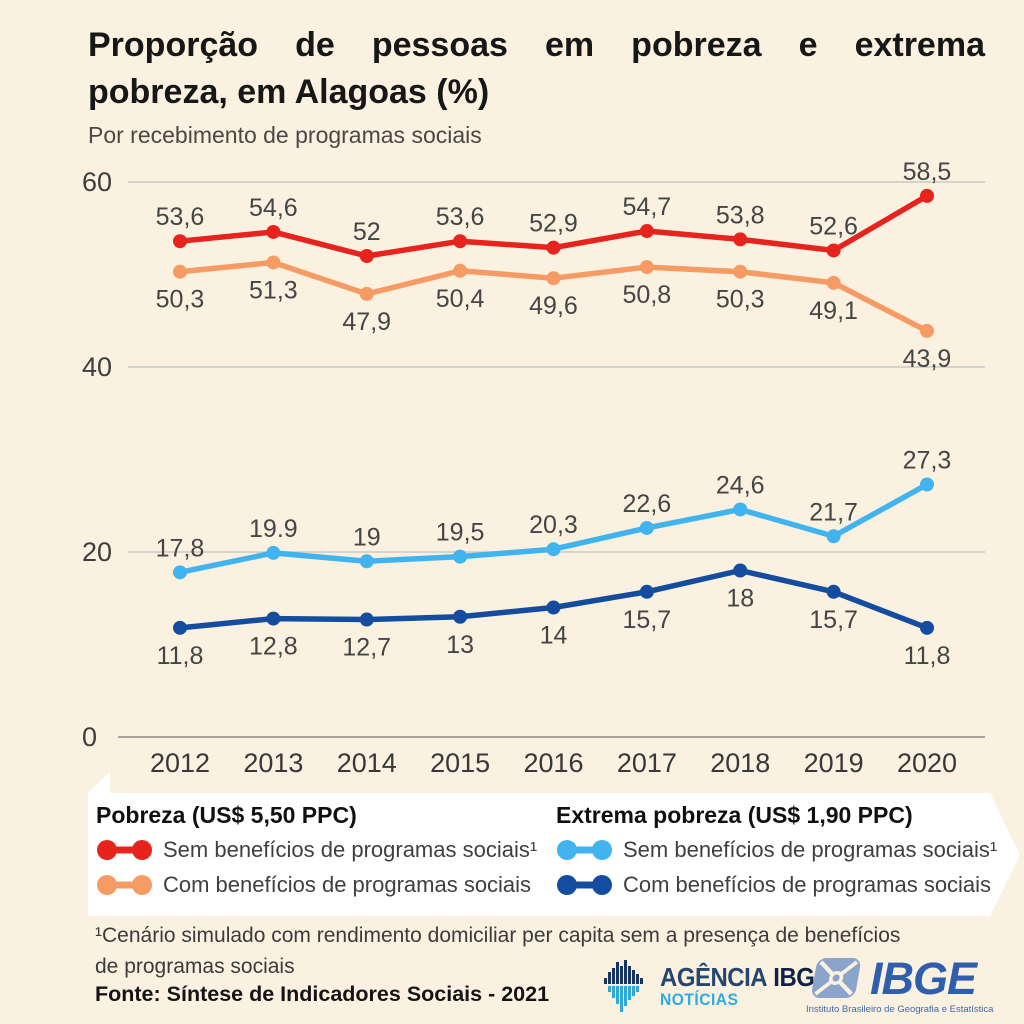 Image resolution: width=1024 pixels, height=1024 pixels. Describe the element at coordinates (740, 763) in the screenshot. I see `x-tick-label: 2018` at that location.